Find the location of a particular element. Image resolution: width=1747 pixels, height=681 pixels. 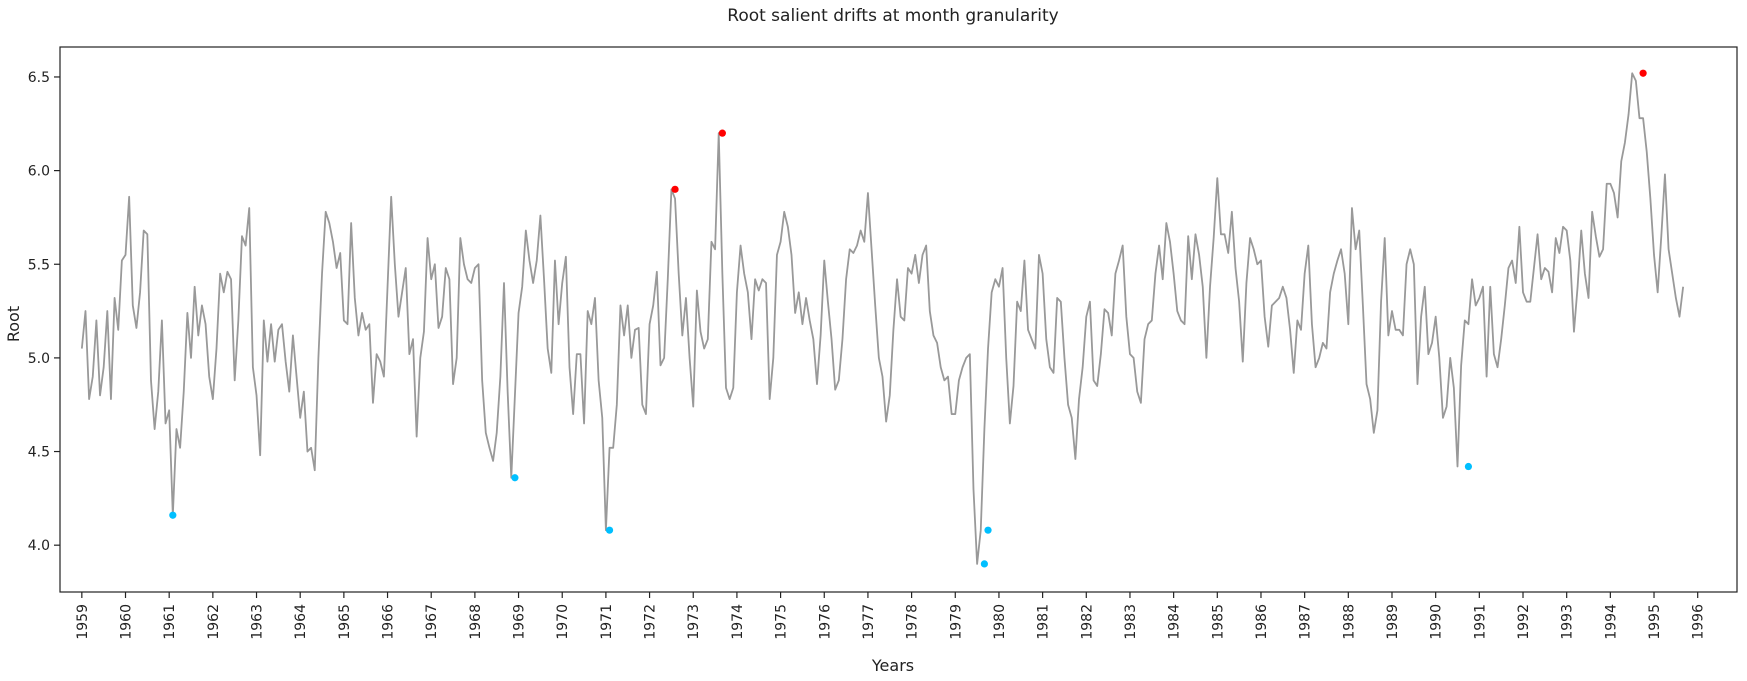

x-tick-label: 1982 is located at coordinates (1087, 622).